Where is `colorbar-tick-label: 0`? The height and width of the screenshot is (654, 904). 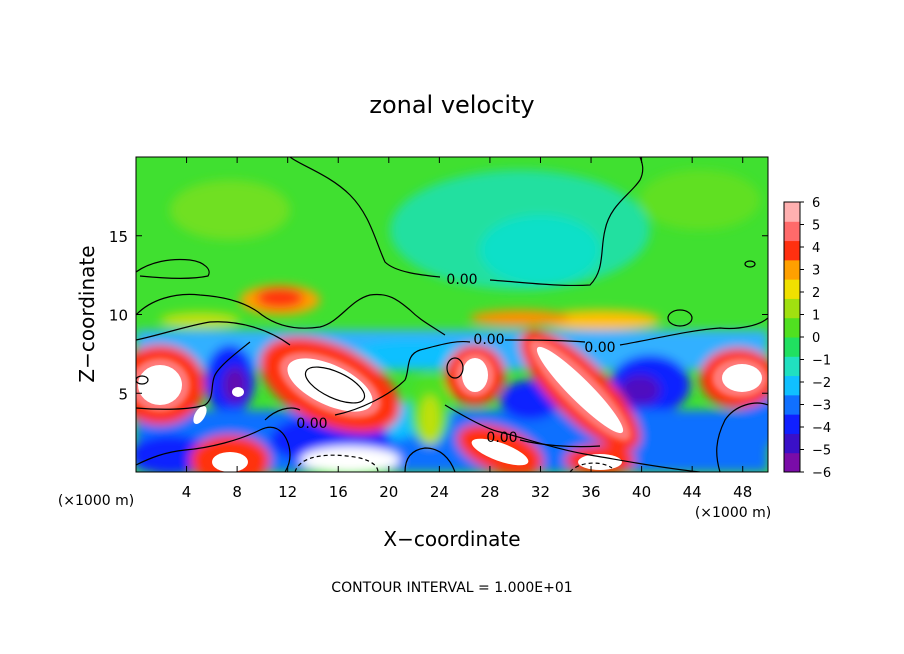
colorbar-tick-label: 0 is located at coordinates (816, 338).